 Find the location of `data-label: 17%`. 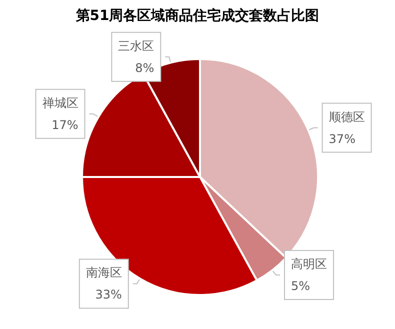

data-label: 17% is located at coordinates (65, 125).